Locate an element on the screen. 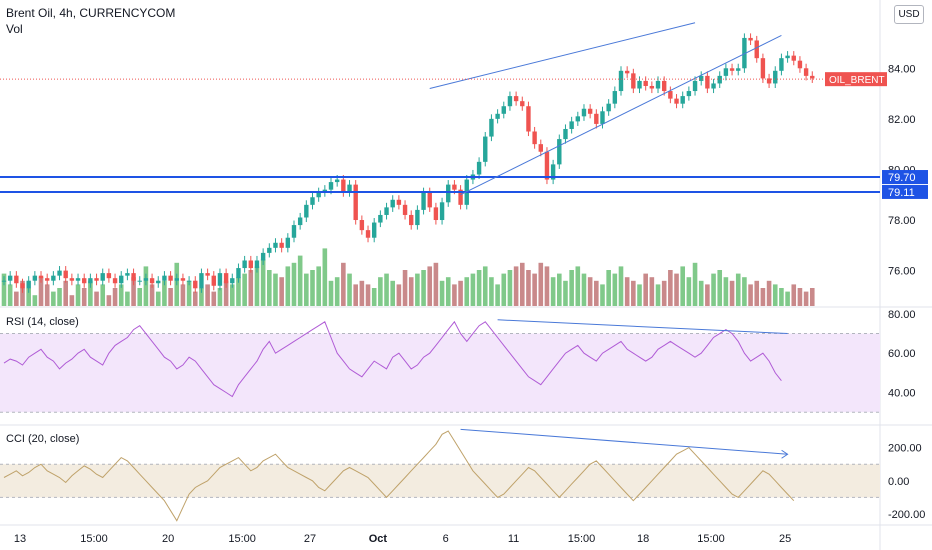 This screenshot has width=932, height=550. time-tick-label: 11 is located at coordinates (513, 539).